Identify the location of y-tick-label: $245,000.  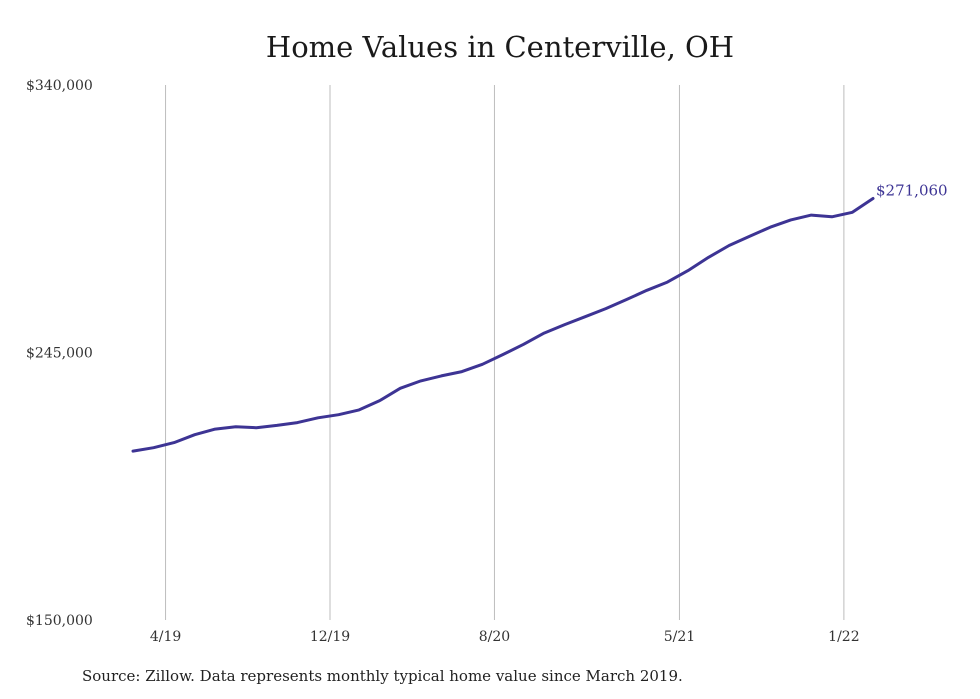
(59, 354).